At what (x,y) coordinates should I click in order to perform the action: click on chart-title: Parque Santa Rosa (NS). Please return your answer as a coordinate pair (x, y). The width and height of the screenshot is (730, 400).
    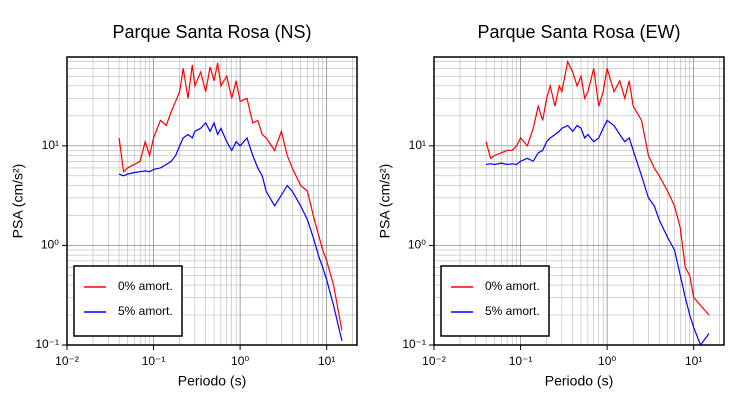
    Looking at the image, I should click on (211, 32).